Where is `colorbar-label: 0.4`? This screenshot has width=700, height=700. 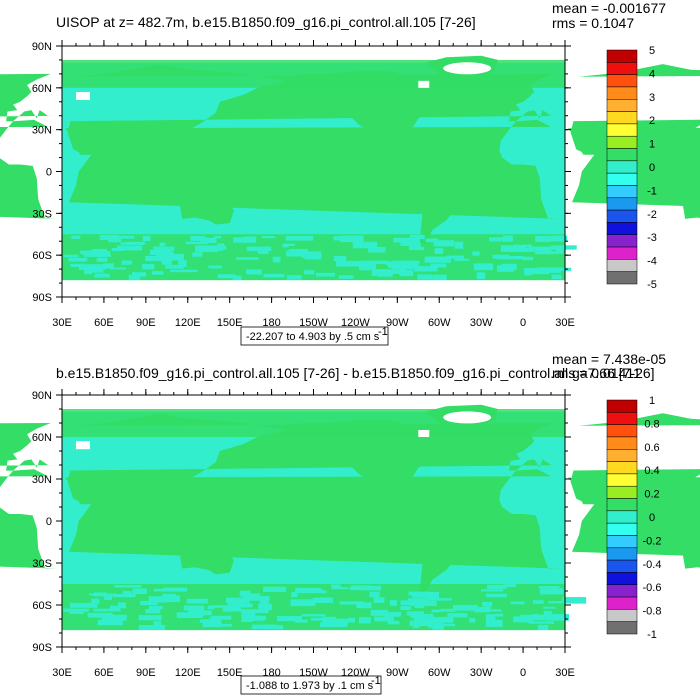
colorbar-label: 0.4 is located at coordinates (651, 471).